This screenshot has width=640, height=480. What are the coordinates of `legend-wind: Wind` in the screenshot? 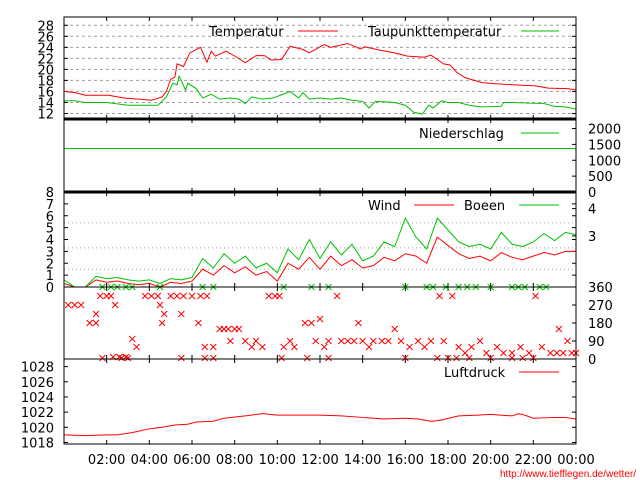 It's located at (384, 206).